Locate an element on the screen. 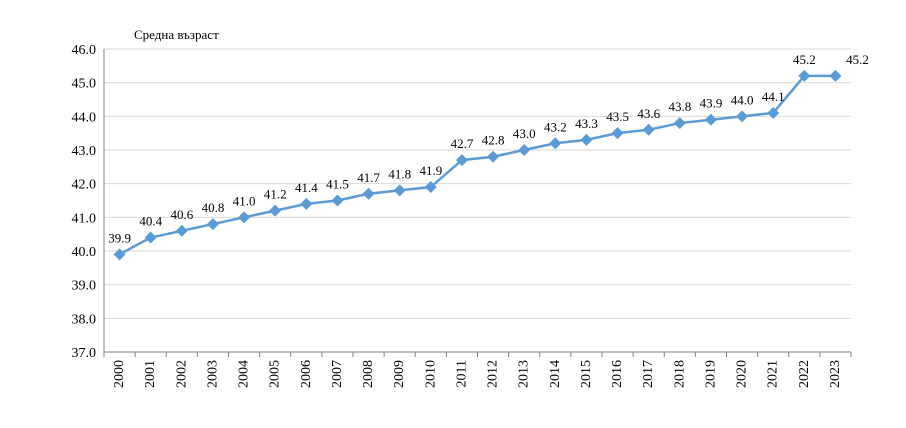 This screenshot has height=428, width=906. data-label: 41.2 is located at coordinates (275, 194).